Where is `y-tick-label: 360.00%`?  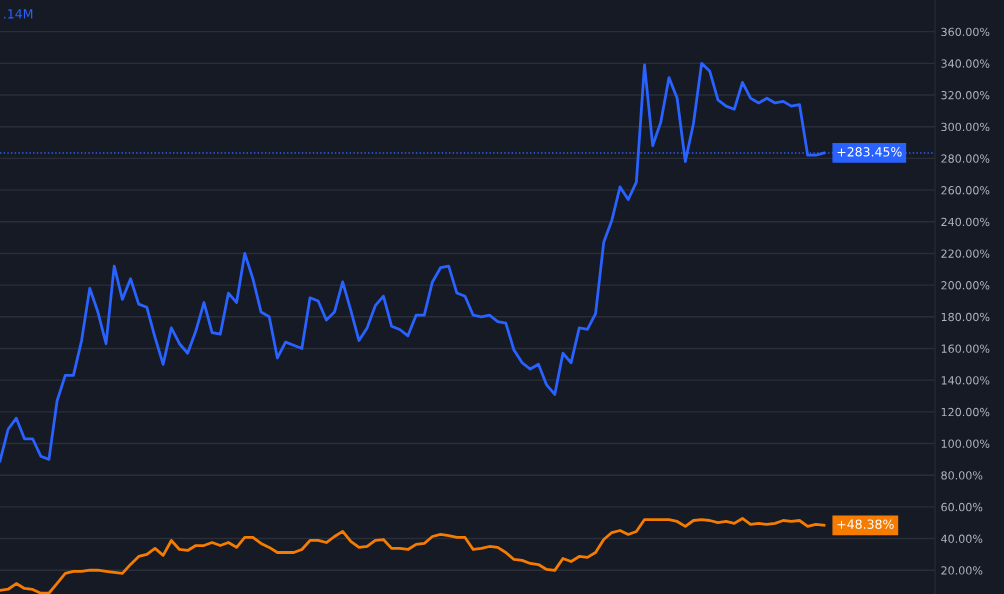 y-tick-label: 360.00% is located at coordinates (965, 32).